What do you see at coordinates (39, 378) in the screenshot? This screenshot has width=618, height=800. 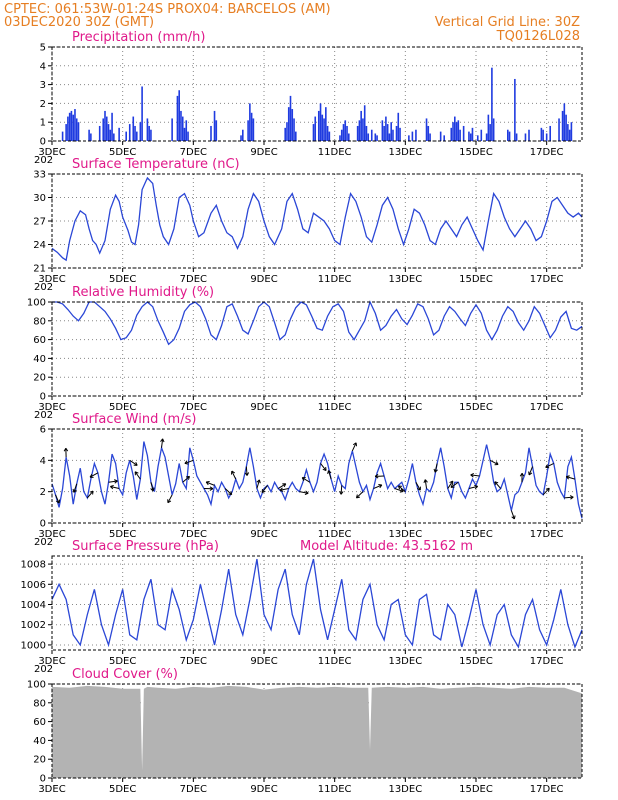 I see `y-tick-label: 20` at bounding box center [39, 378].